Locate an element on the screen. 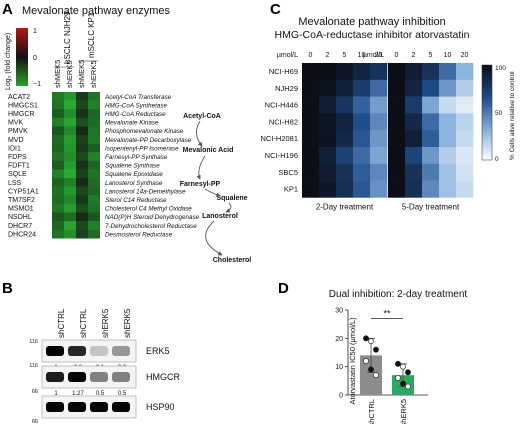  panel-c-title-2: HMG-CoA-reductase inhibitor atorvastatin is located at coordinates (372, 35).